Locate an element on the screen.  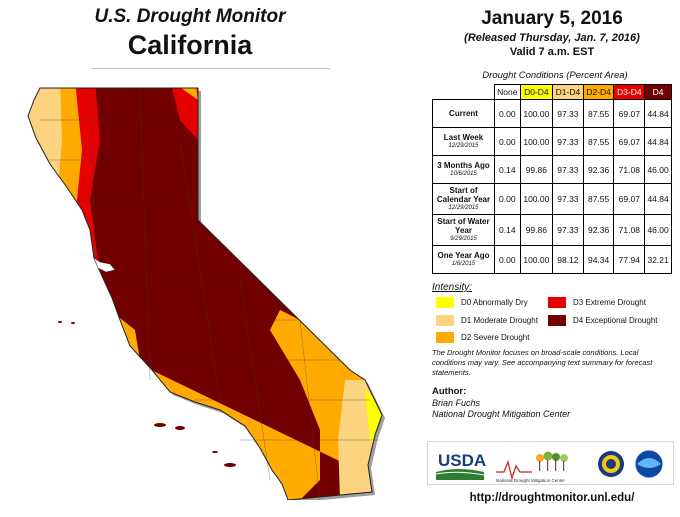
legend-label: D4 Exceptional Drought is located at coordinates (615, 320).